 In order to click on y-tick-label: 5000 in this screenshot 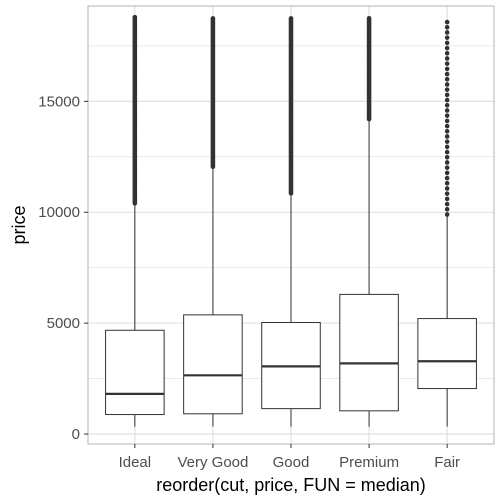, I will do `click(63, 323)`.